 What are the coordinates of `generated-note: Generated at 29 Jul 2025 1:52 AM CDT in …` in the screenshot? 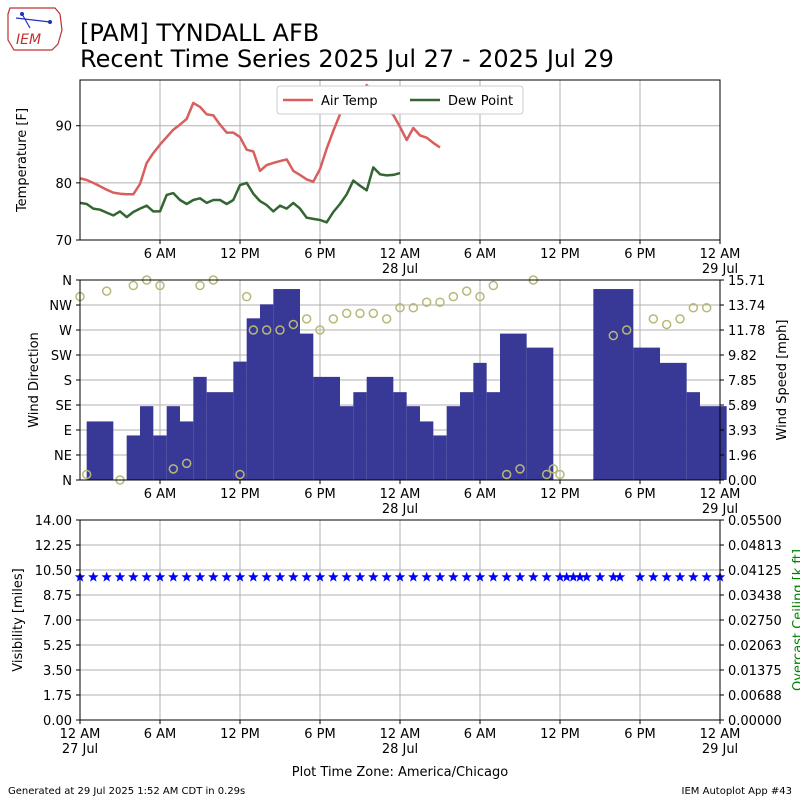 It's located at (126, 791).